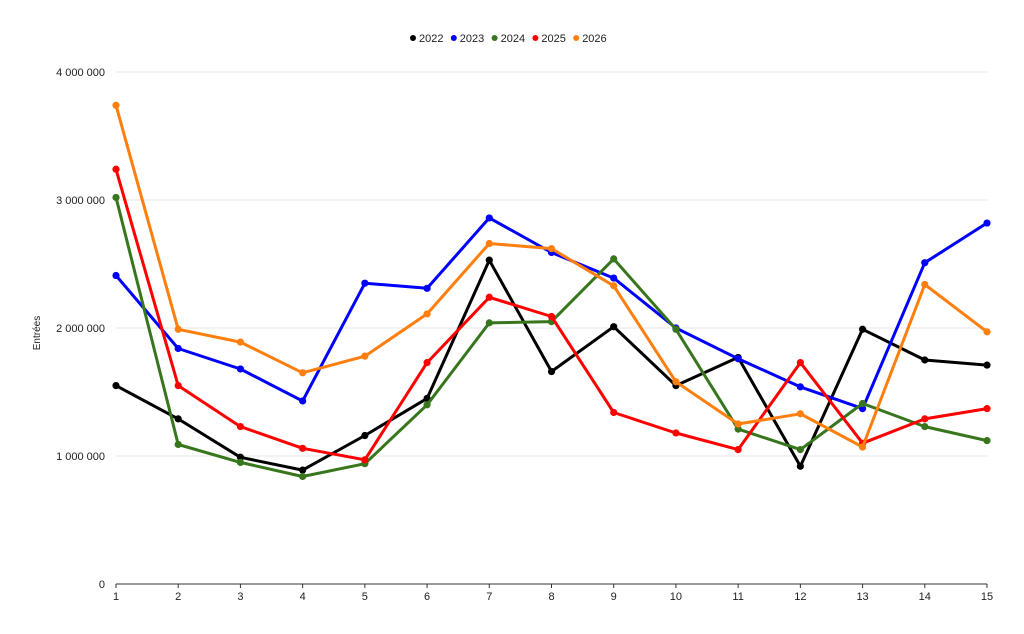 This screenshot has width=1024, height=634. What do you see at coordinates (925, 597) in the screenshot?
I see `x-tick-label: 14` at bounding box center [925, 597].